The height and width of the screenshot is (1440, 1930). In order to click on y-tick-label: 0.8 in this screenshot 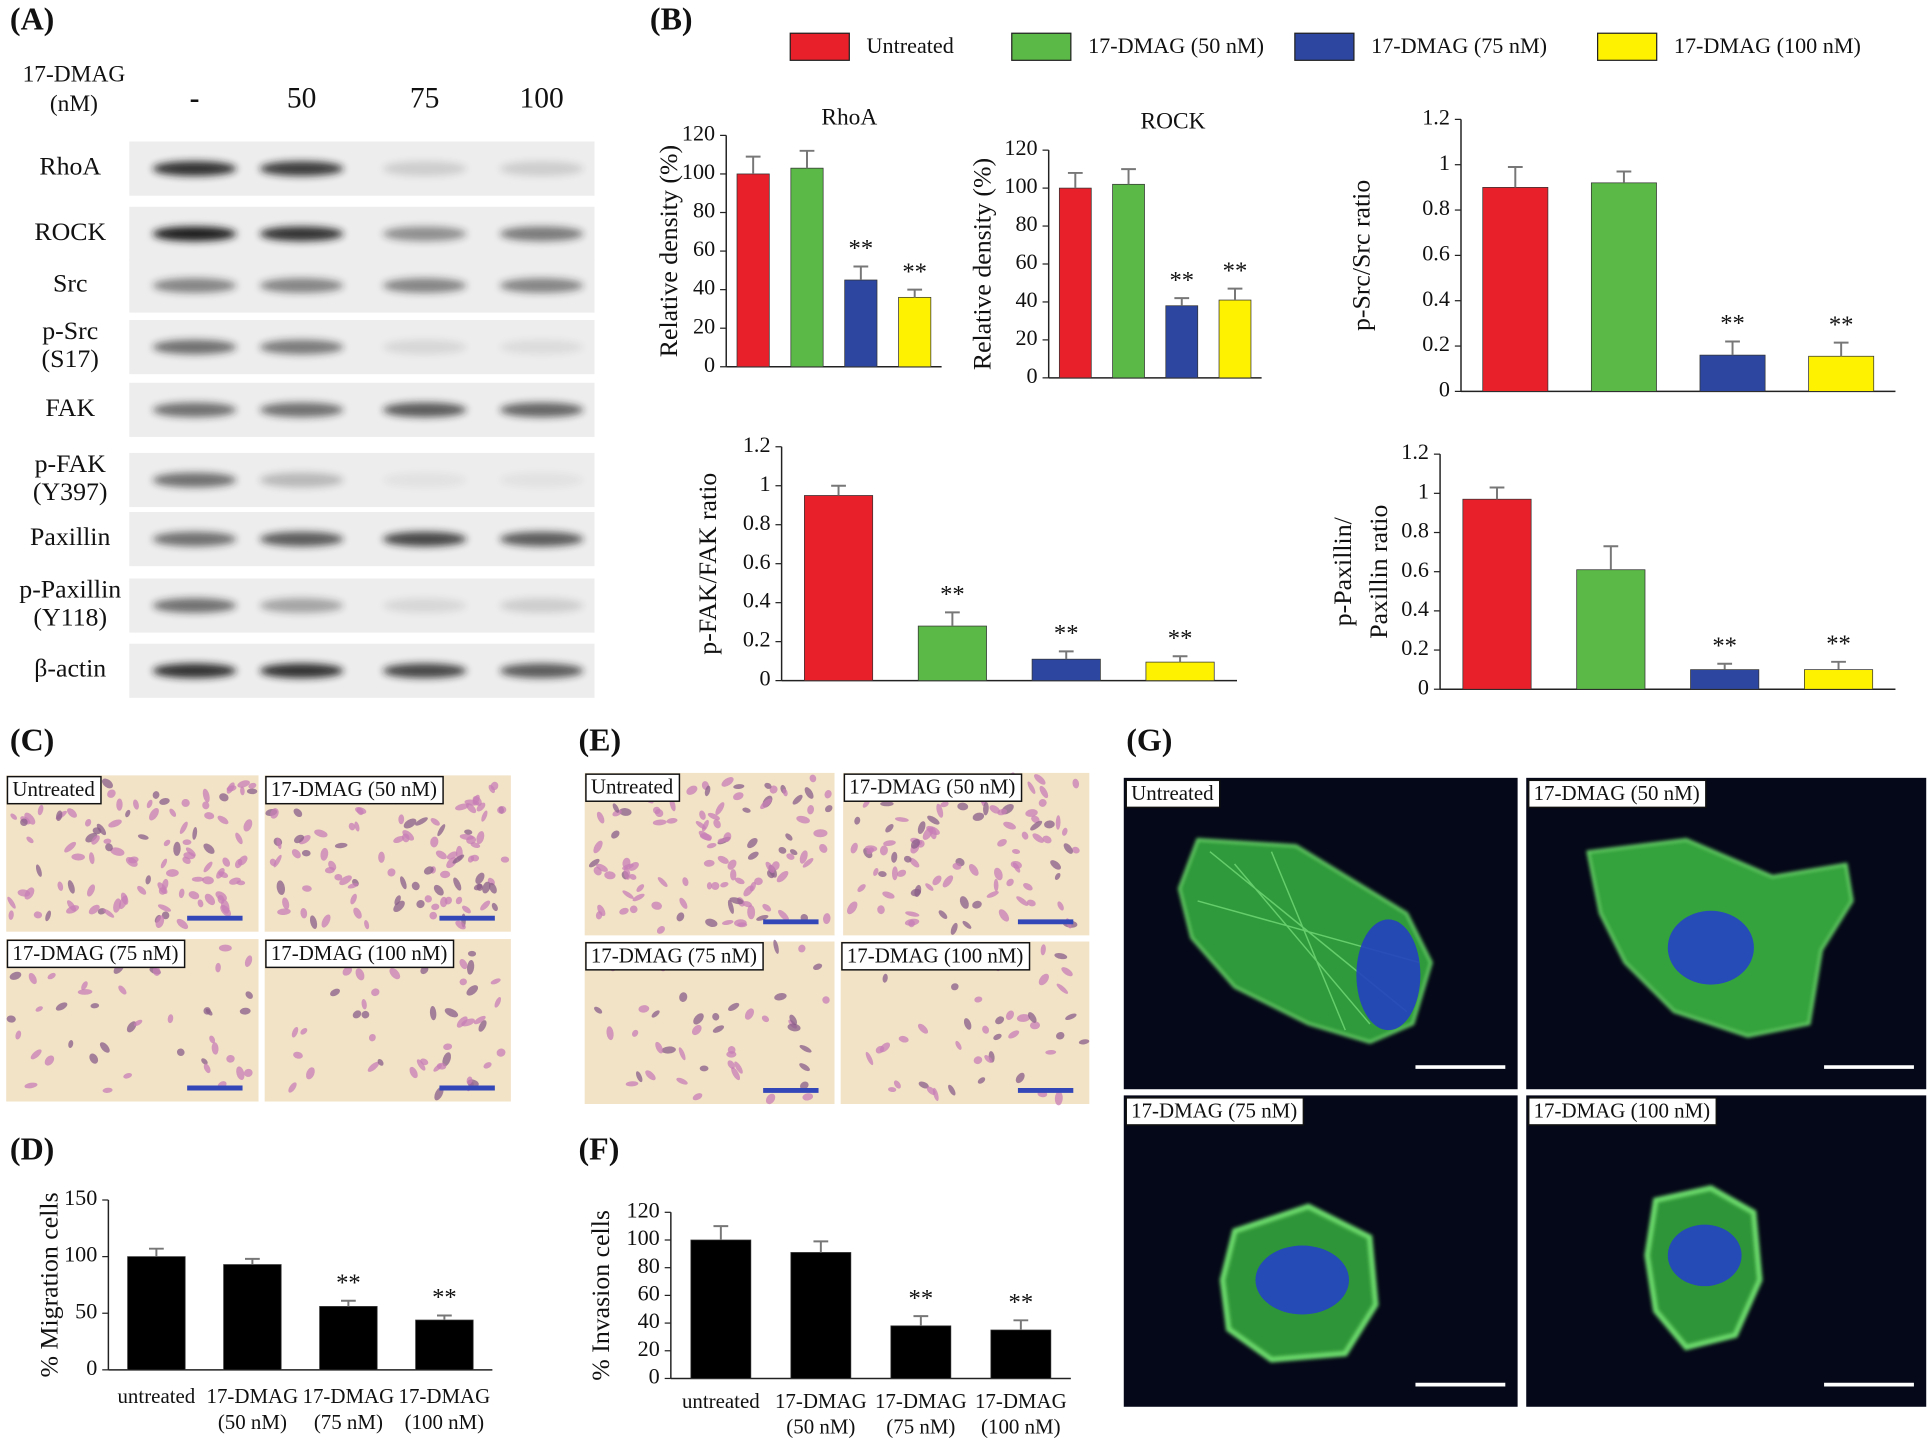, I will do `click(757, 522)`.